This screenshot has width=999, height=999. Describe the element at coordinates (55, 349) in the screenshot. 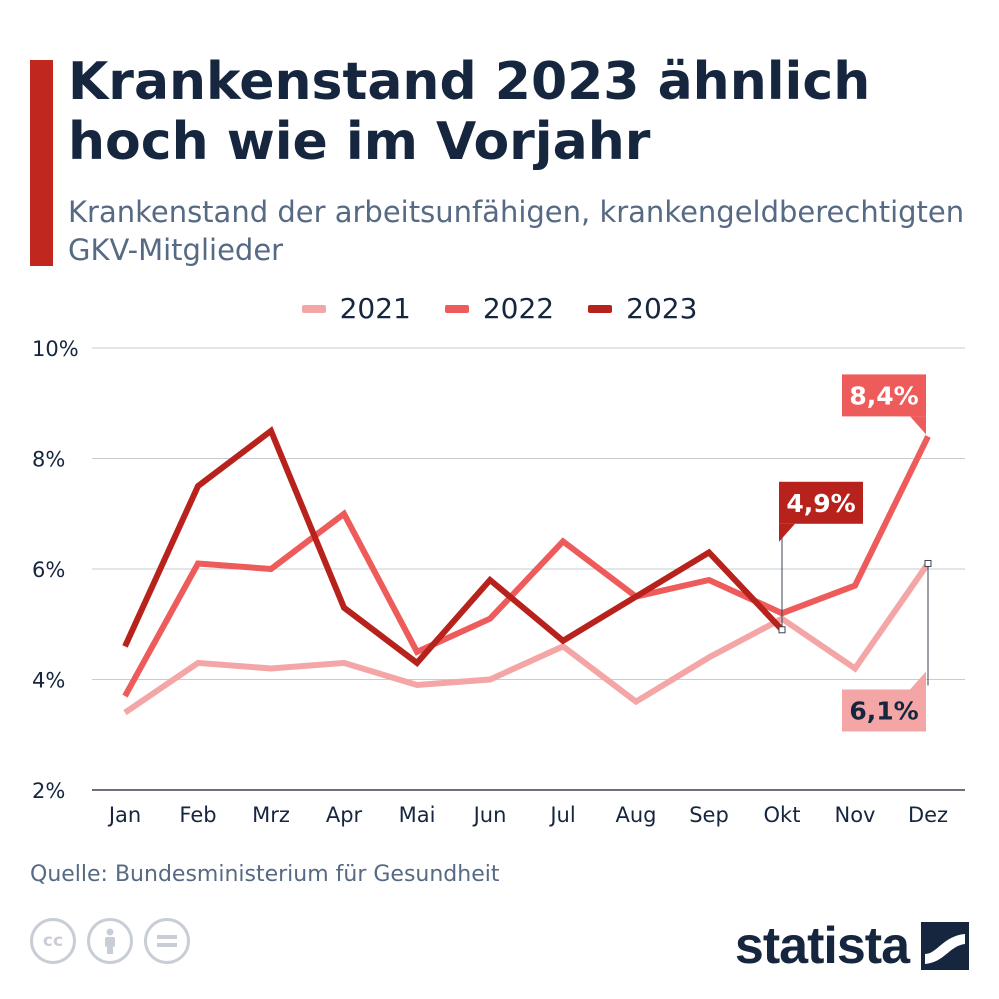

I see `y-tick-label: 10%` at that location.